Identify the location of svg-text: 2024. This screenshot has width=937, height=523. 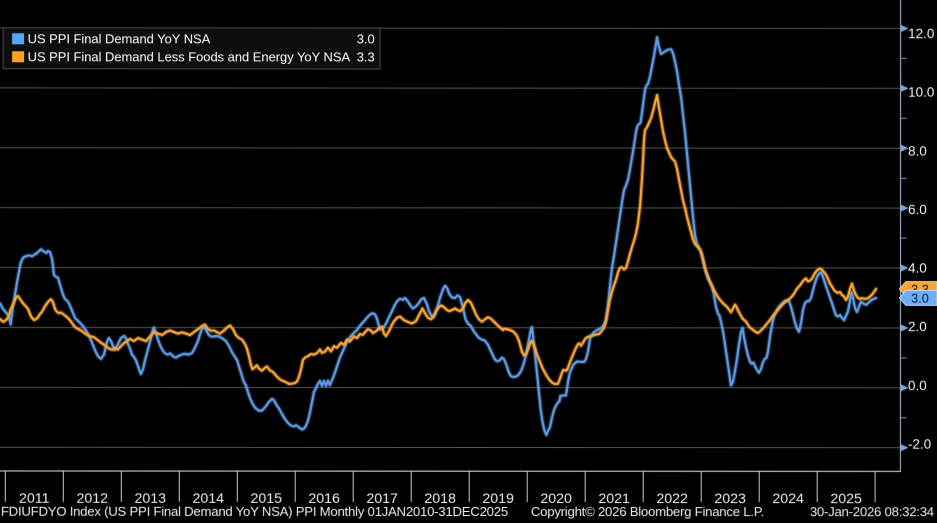
(788, 499).